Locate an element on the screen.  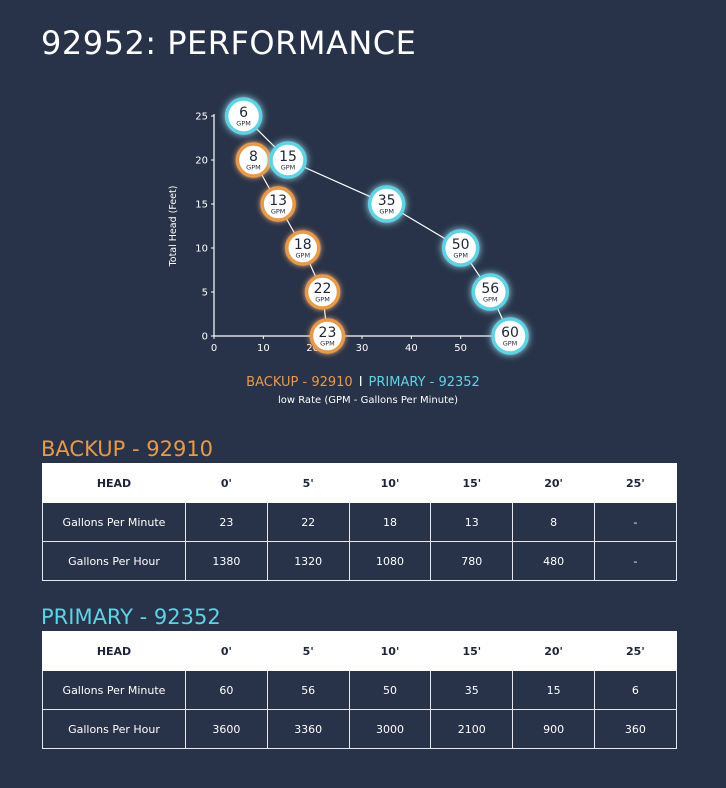
table-cell: 56 is located at coordinates (308, 690).